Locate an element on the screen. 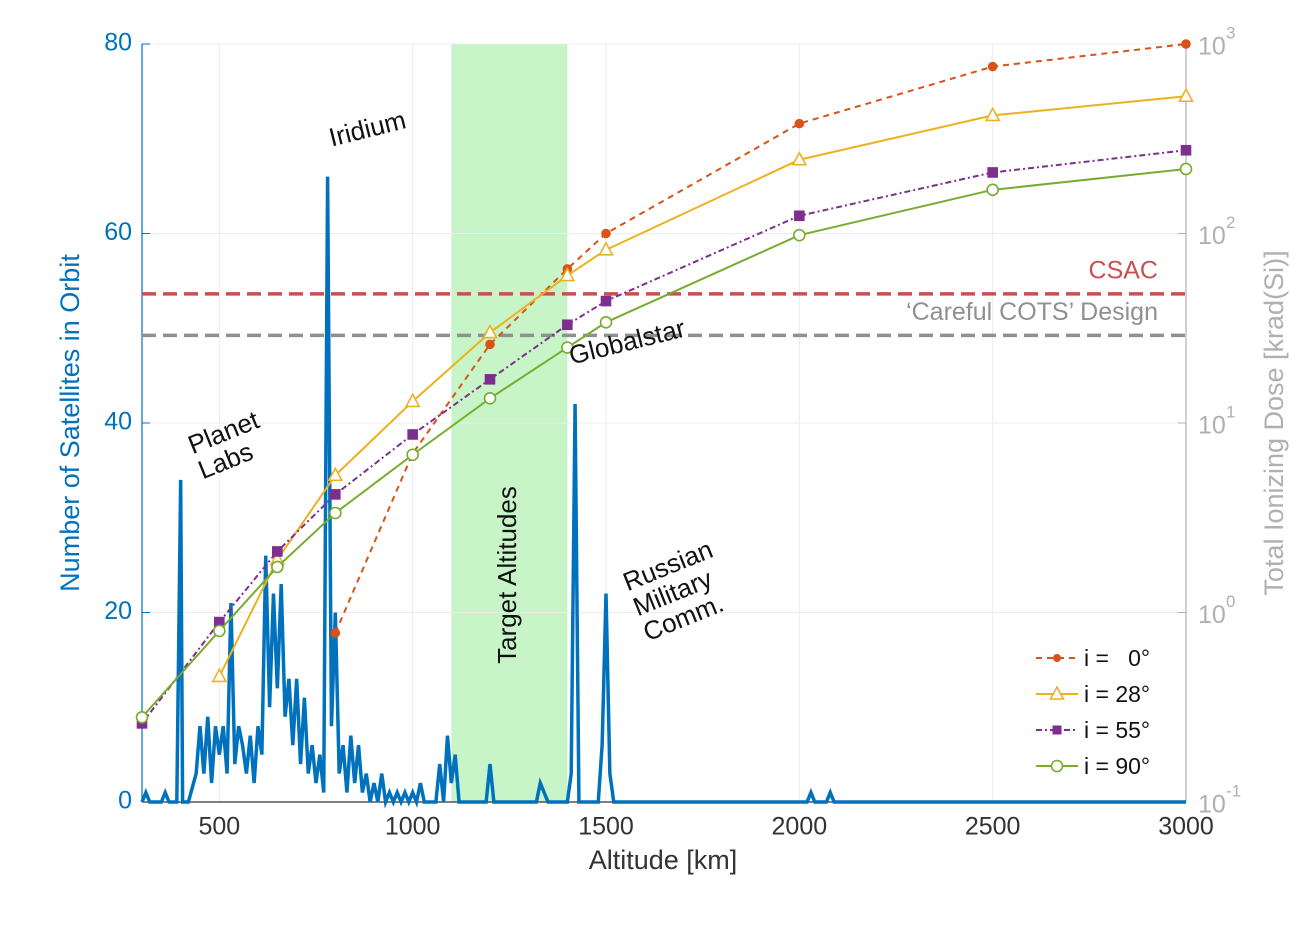  x-tick-label: 1500 is located at coordinates (606, 827).